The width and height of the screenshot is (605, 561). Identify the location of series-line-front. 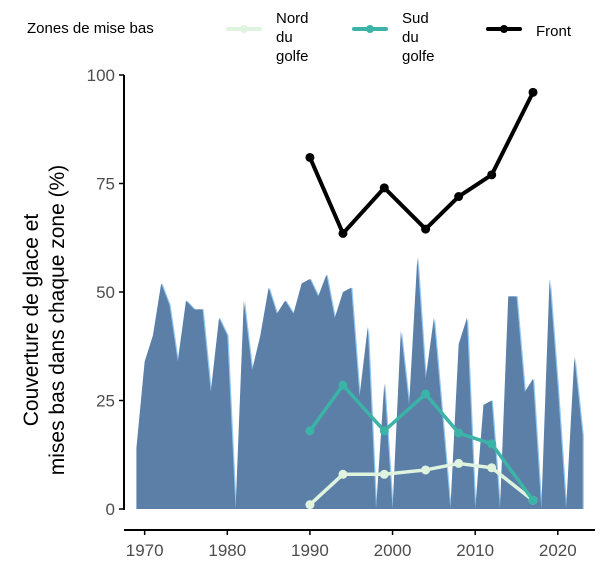
(421, 163).